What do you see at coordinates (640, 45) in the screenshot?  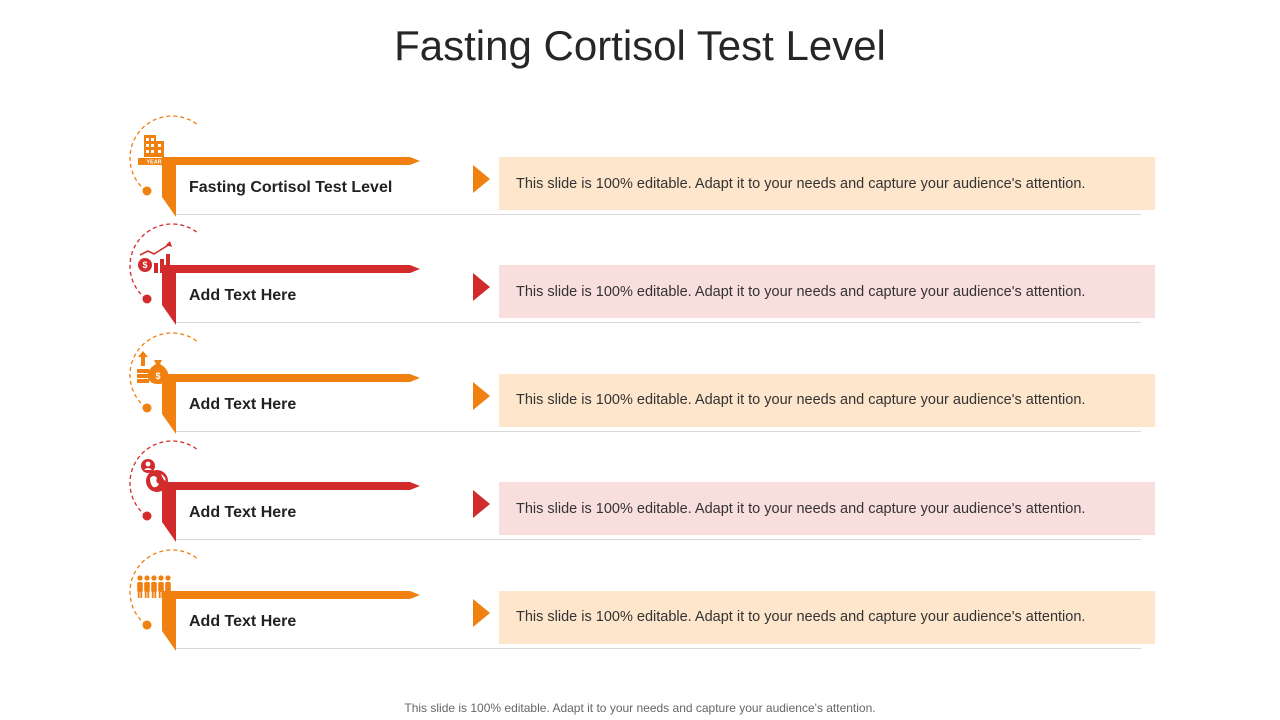 I see `page-title: Fasting Cortisol Test Level` at bounding box center [640, 45].